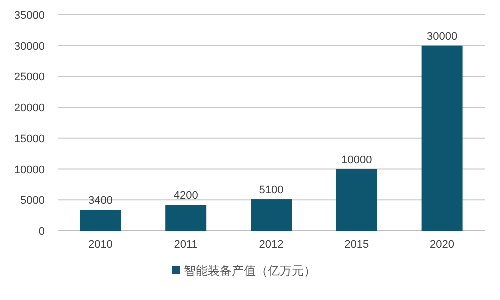 The height and width of the screenshot is (300, 500). Describe the element at coordinates (357, 160) in the screenshot. I see `data-label: 10000` at that location.